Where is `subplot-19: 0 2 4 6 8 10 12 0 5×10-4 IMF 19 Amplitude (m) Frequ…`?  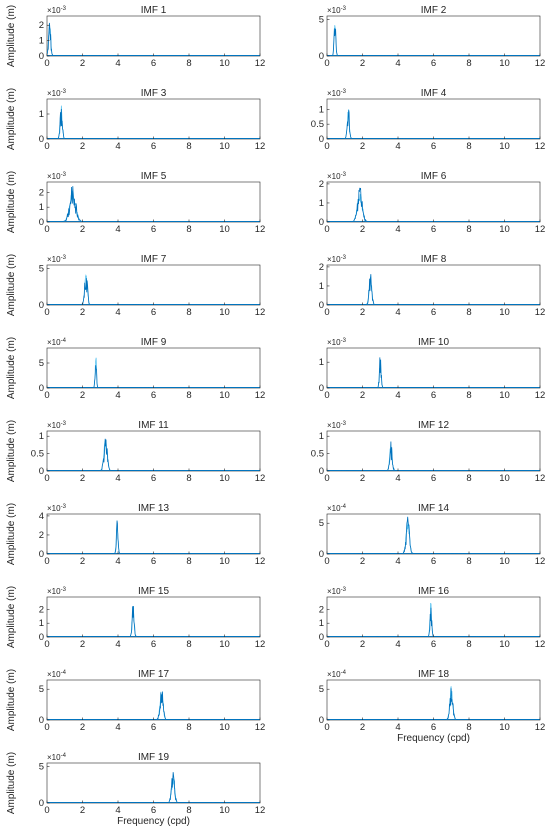
subplot-19: 0 2 4 6 8 10 12 0 5×10-4 IMF 19 Amplitude (m) Frequ… is located at coordinates (135, 789).